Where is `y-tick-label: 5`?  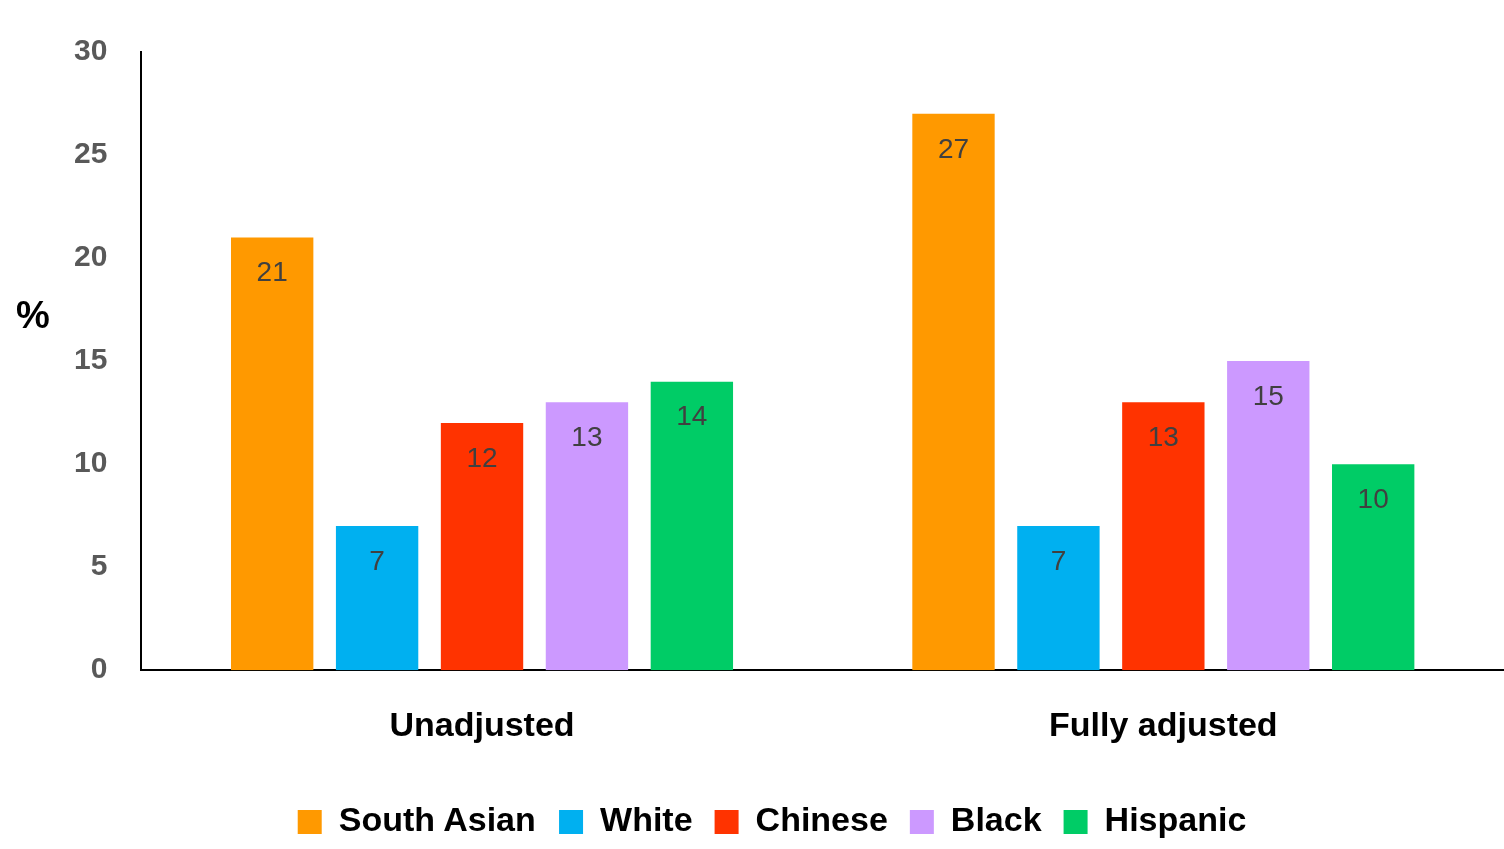 y-tick-label: 5 is located at coordinates (99, 565).